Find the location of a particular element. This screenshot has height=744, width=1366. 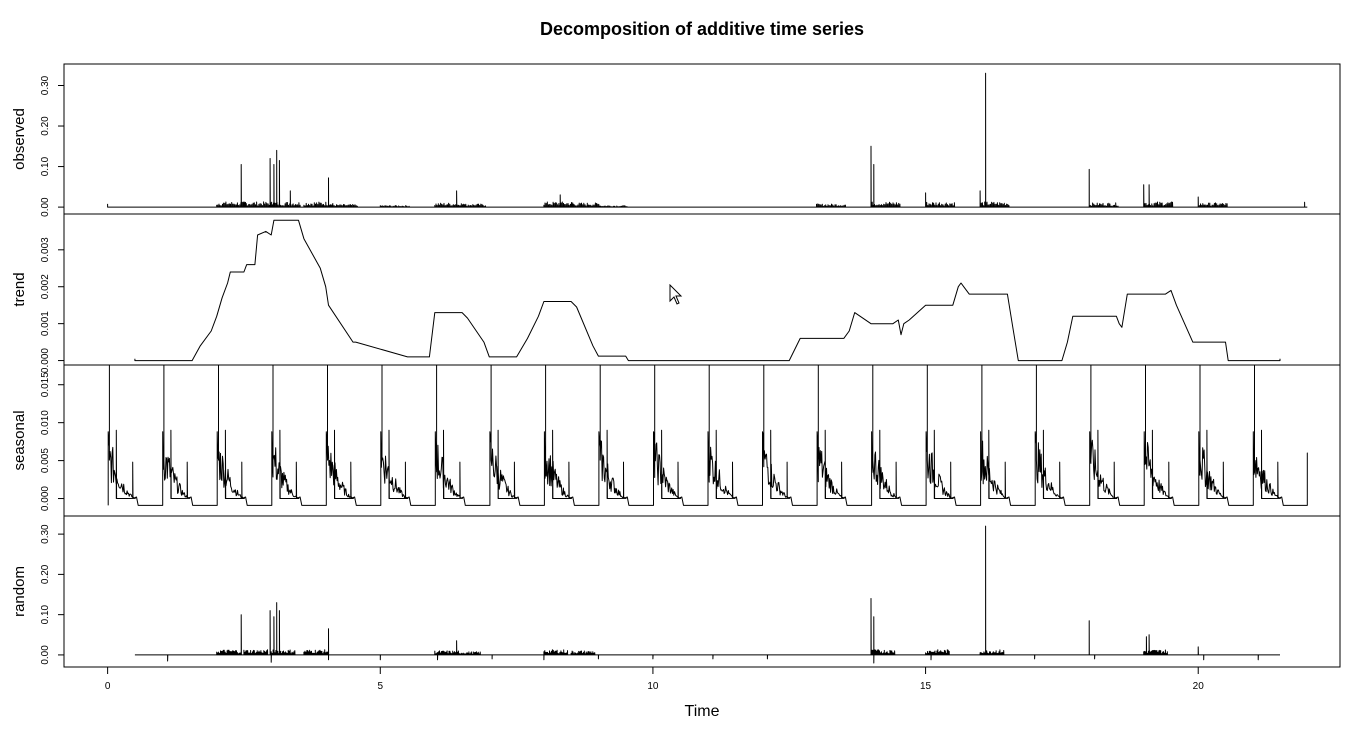

y-tick-label-trend: 0.000 is located at coordinates (45, 360).